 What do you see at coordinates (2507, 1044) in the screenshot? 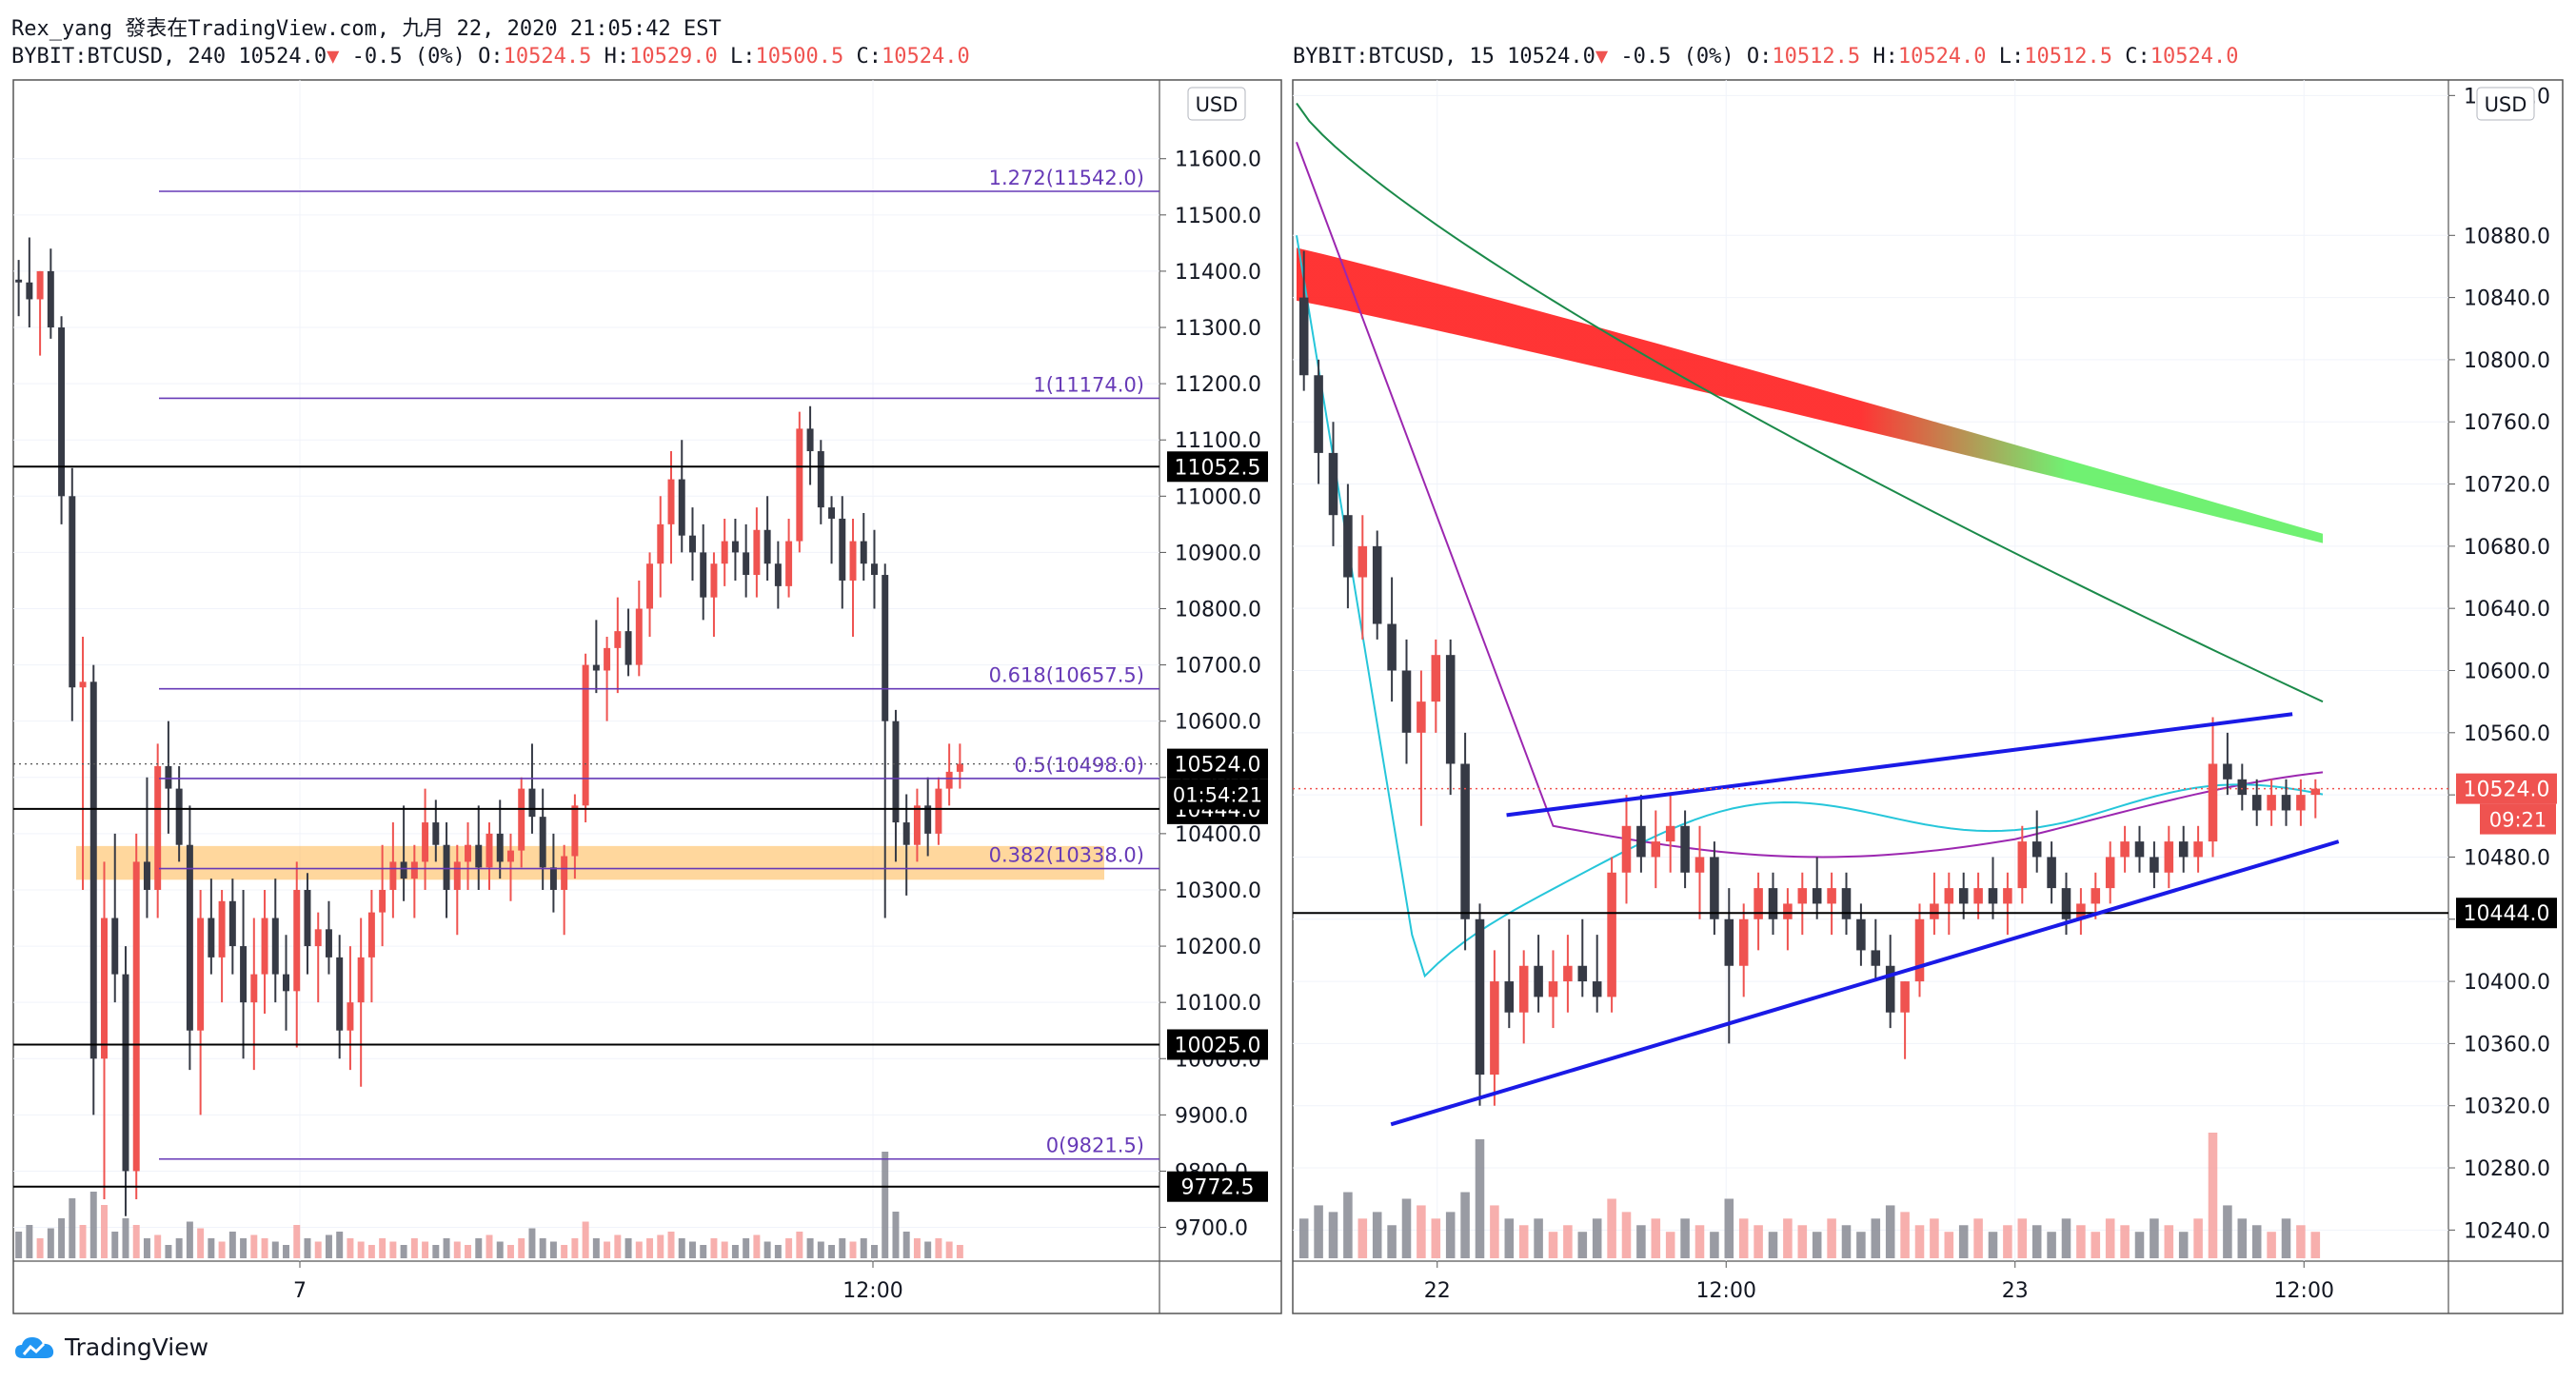
I see `y-tick-label: 10360.0` at bounding box center [2507, 1044].